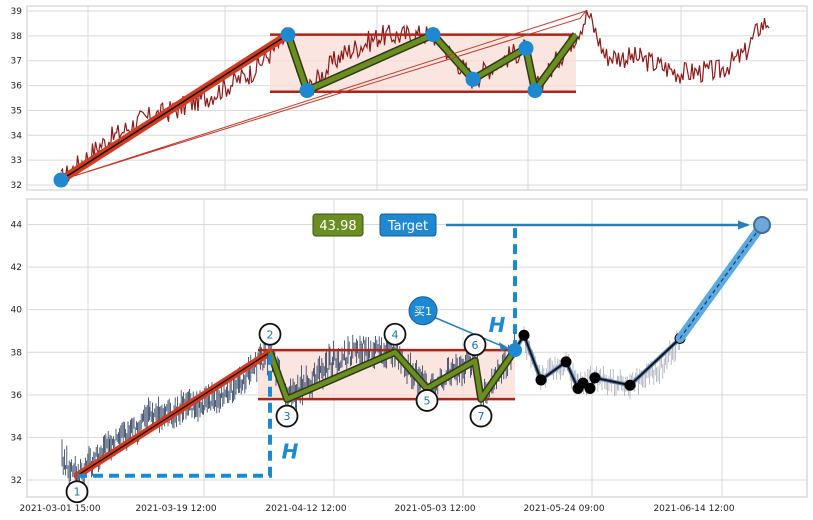 The width and height of the screenshot is (813, 520). I want to click on height-label-h: H, so click(290, 452).